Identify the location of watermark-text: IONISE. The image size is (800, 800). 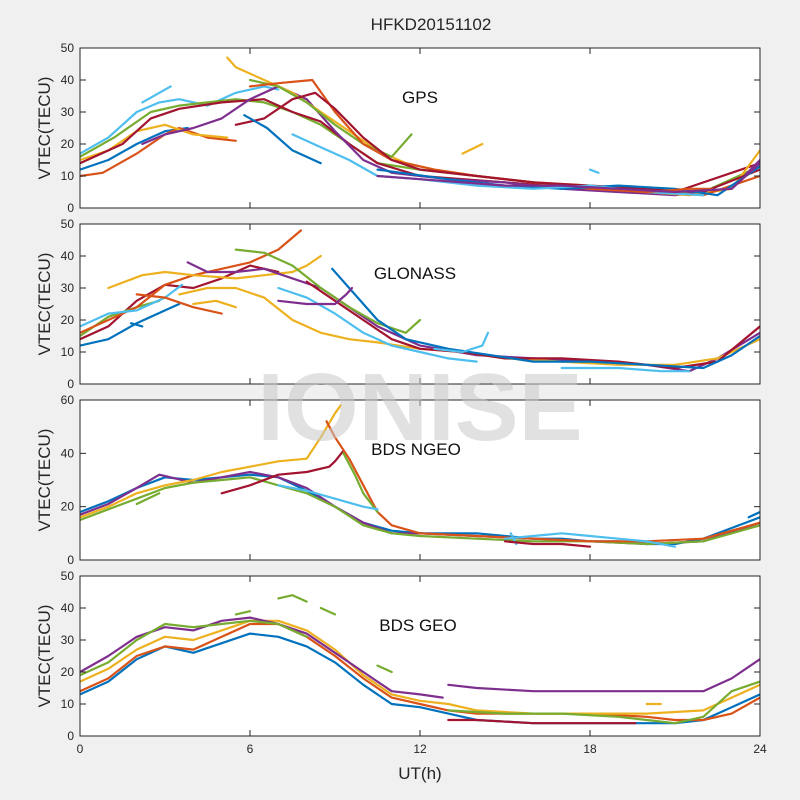
(419, 407).